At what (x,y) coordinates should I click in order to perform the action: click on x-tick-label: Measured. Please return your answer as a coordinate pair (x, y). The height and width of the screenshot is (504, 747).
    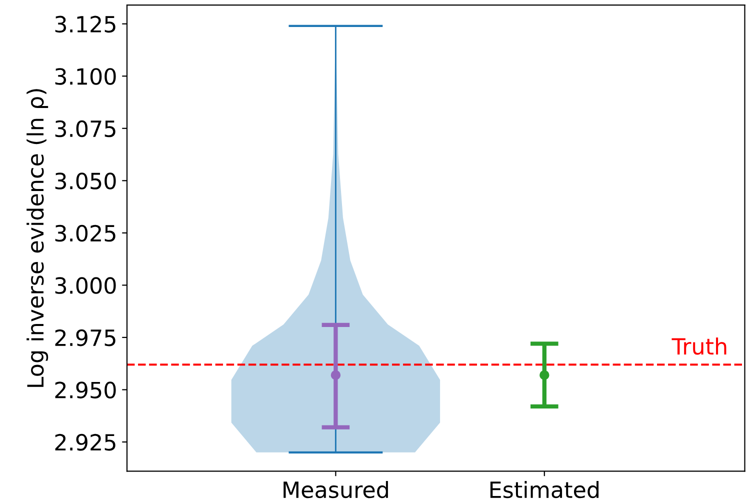
    Looking at the image, I should click on (336, 489).